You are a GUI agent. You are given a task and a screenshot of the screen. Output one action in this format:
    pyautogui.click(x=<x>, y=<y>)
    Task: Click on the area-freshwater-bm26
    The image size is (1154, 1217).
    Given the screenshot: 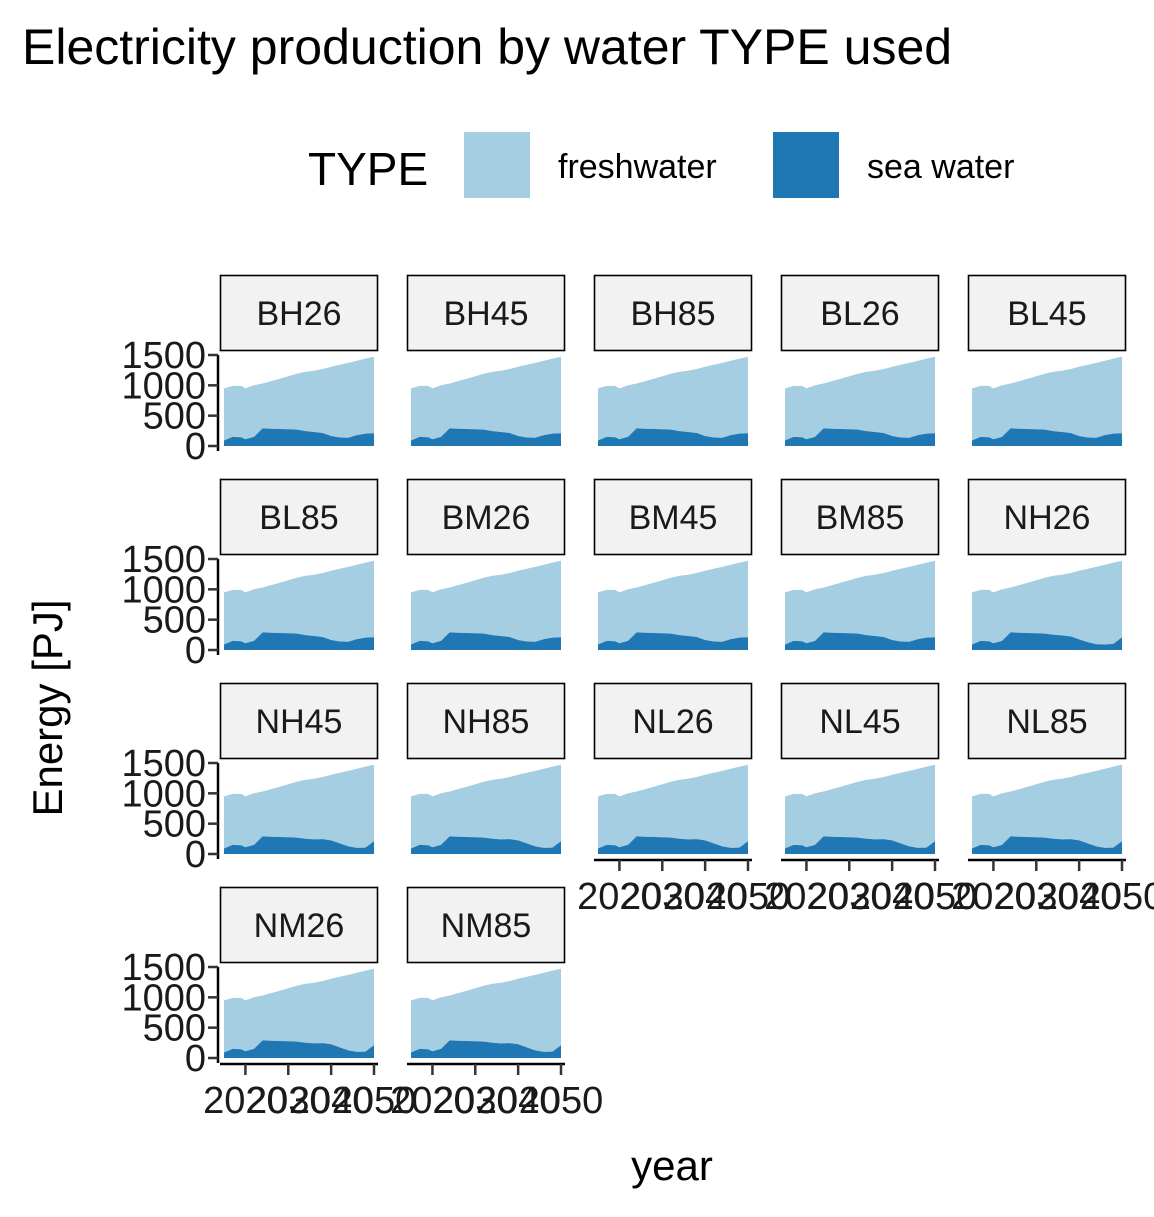 What is the action you would take?
    pyautogui.click(x=486, y=602)
    